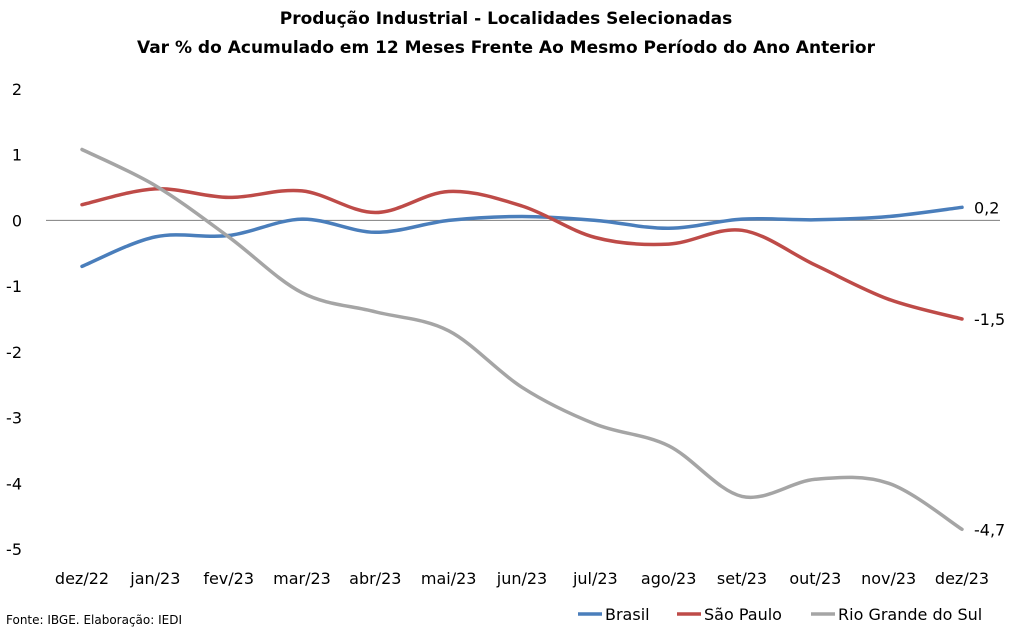 This screenshot has height=632, width=1013. Describe the element at coordinates (989, 529) in the screenshot. I see `end-label-rio-grande-do-sul: -4,7` at that location.